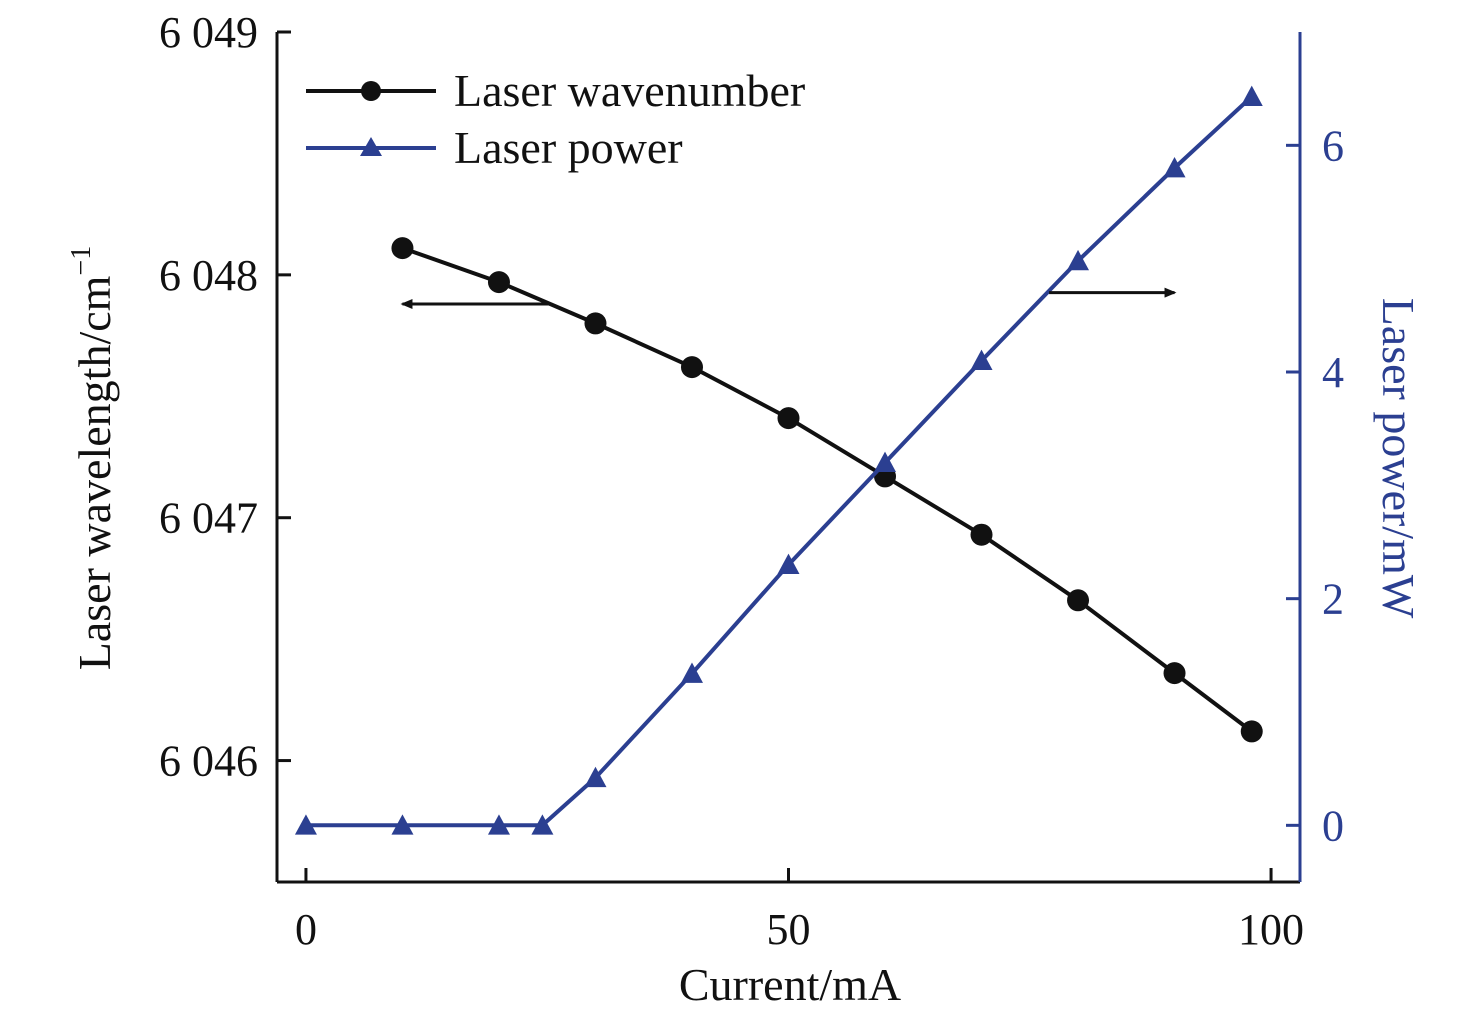  I want to click on left-y-tick-label: 6 047, so click(208, 518).